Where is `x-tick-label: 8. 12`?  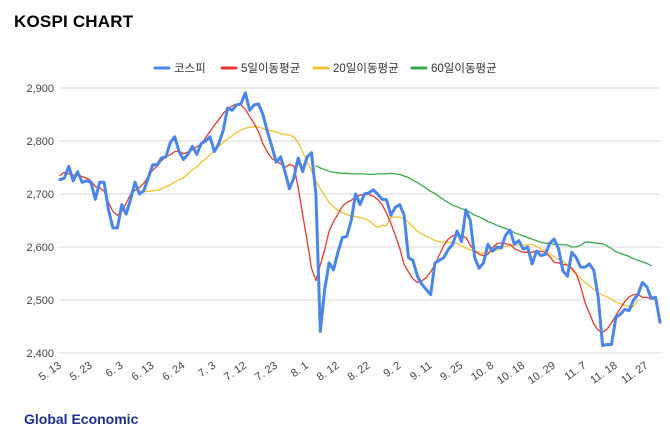 x-tick-label: 8. 12 is located at coordinates (328, 372).